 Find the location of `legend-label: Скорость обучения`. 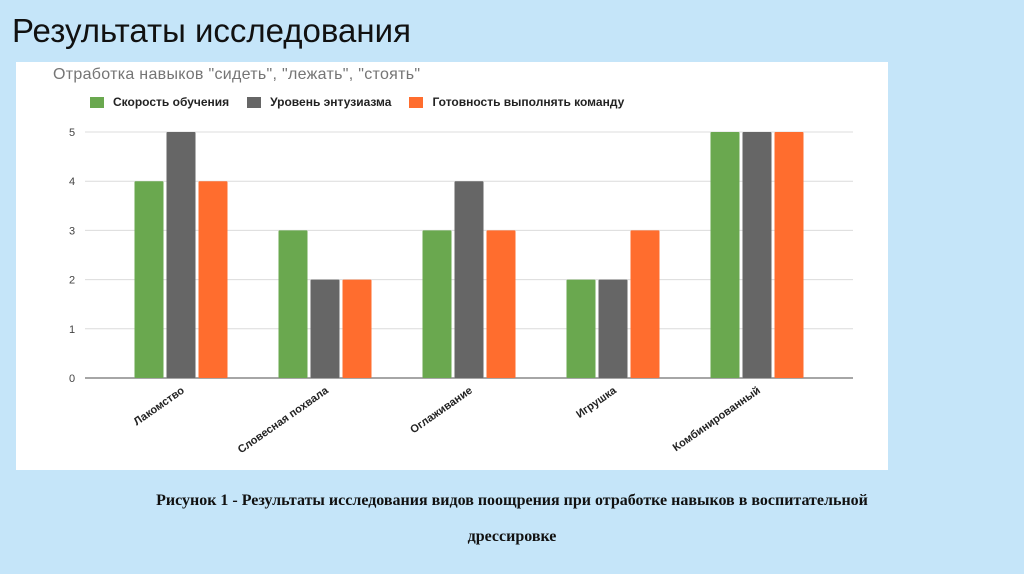

legend-label: Скорость обучения is located at coordinates (171, 102).